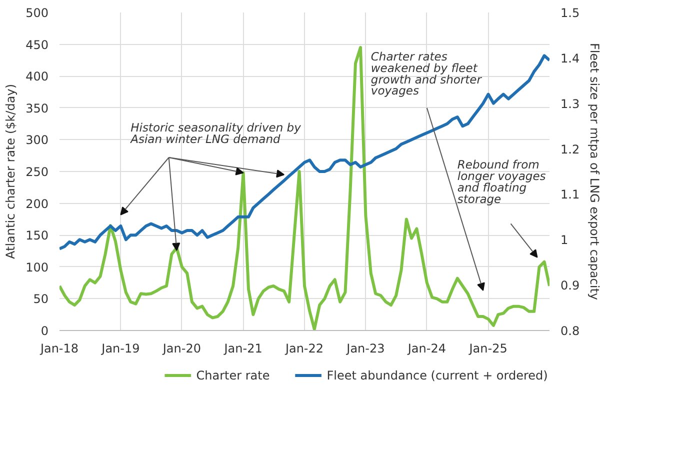 The image size is (675, 456). What do you see at coordinates (44, 331) in the screenshot?
I see `y-tick-label: 0` at bounding box center [44, 331].